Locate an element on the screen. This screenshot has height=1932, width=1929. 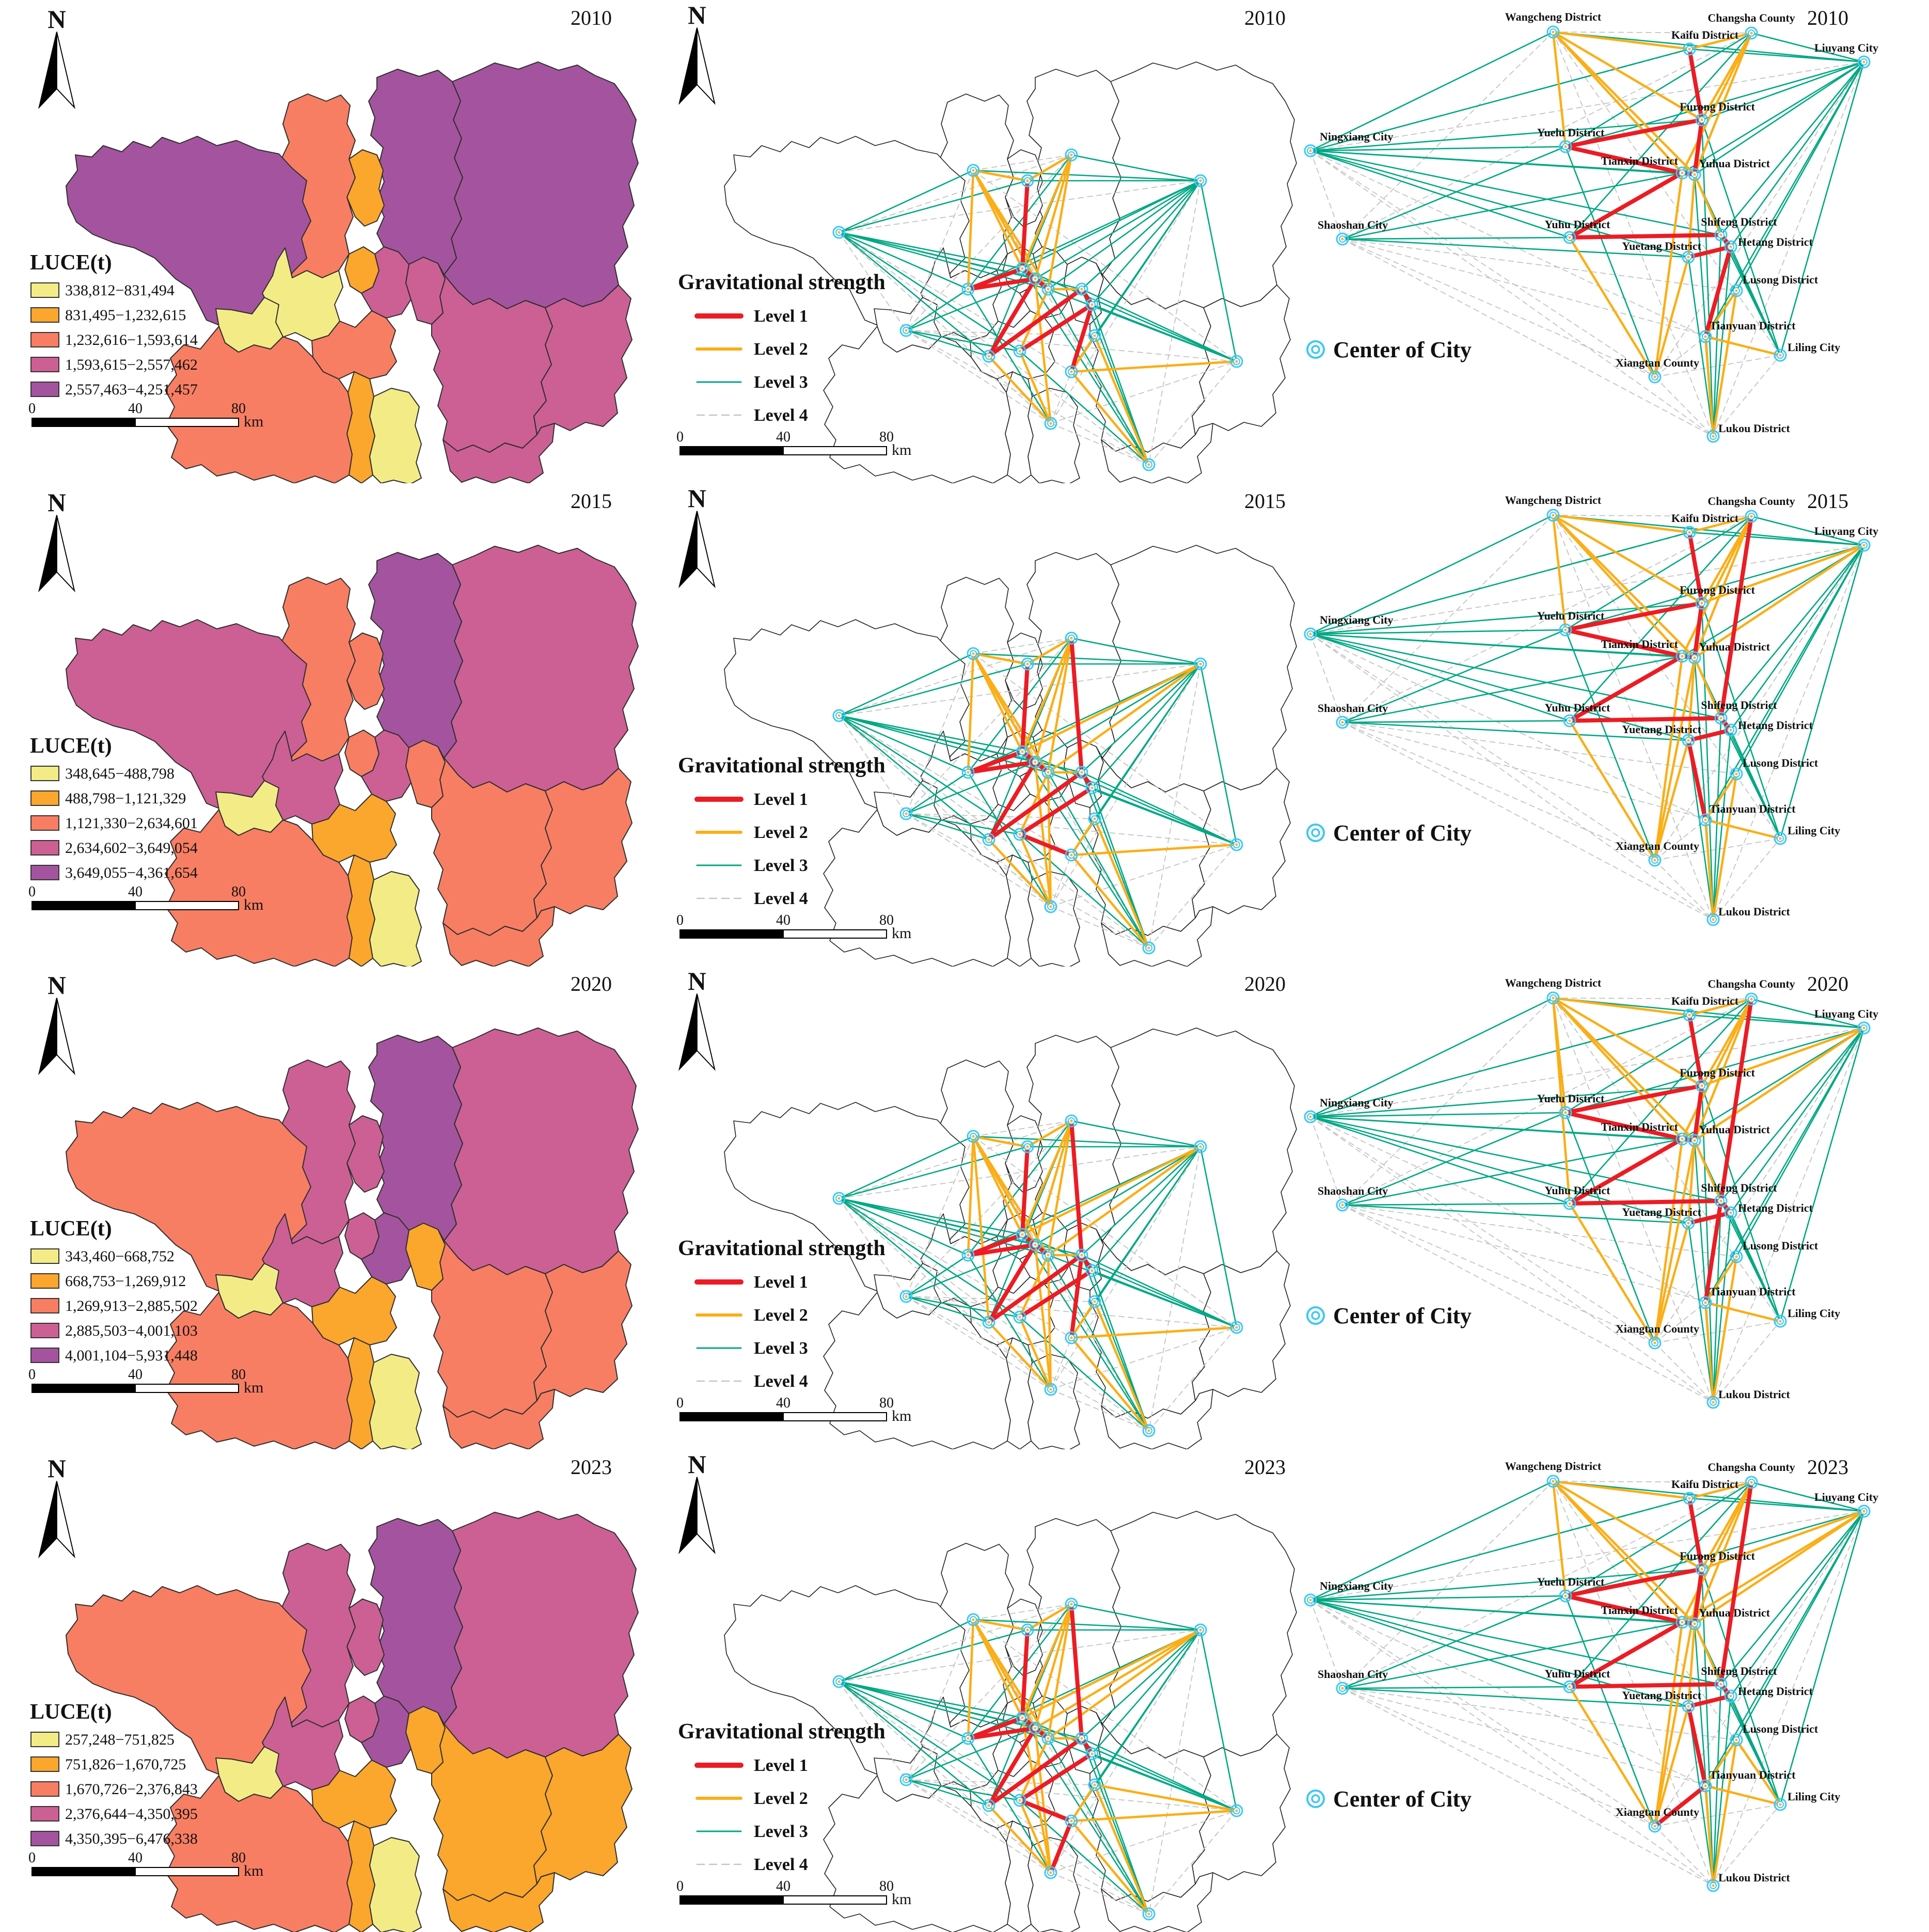
edge-nx-lk is located at coordinates (1512, 776).